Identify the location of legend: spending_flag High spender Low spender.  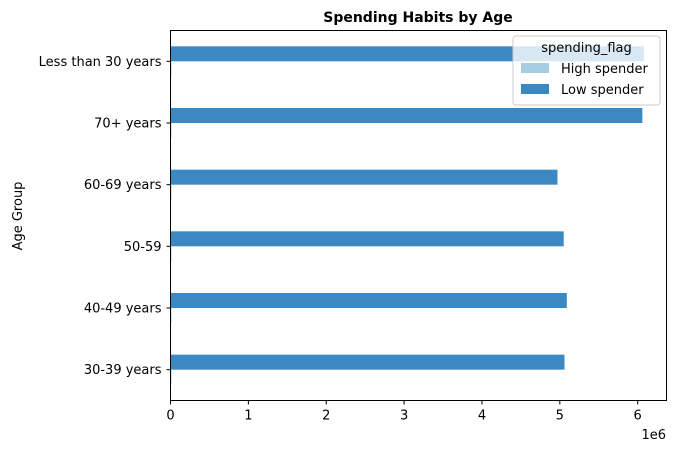
(586, 70).